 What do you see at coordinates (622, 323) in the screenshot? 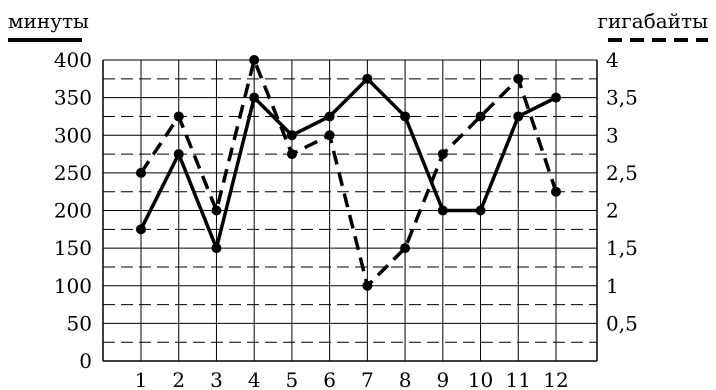
I see `right-tick-label: 0,5` at bounding box center [622, 323].